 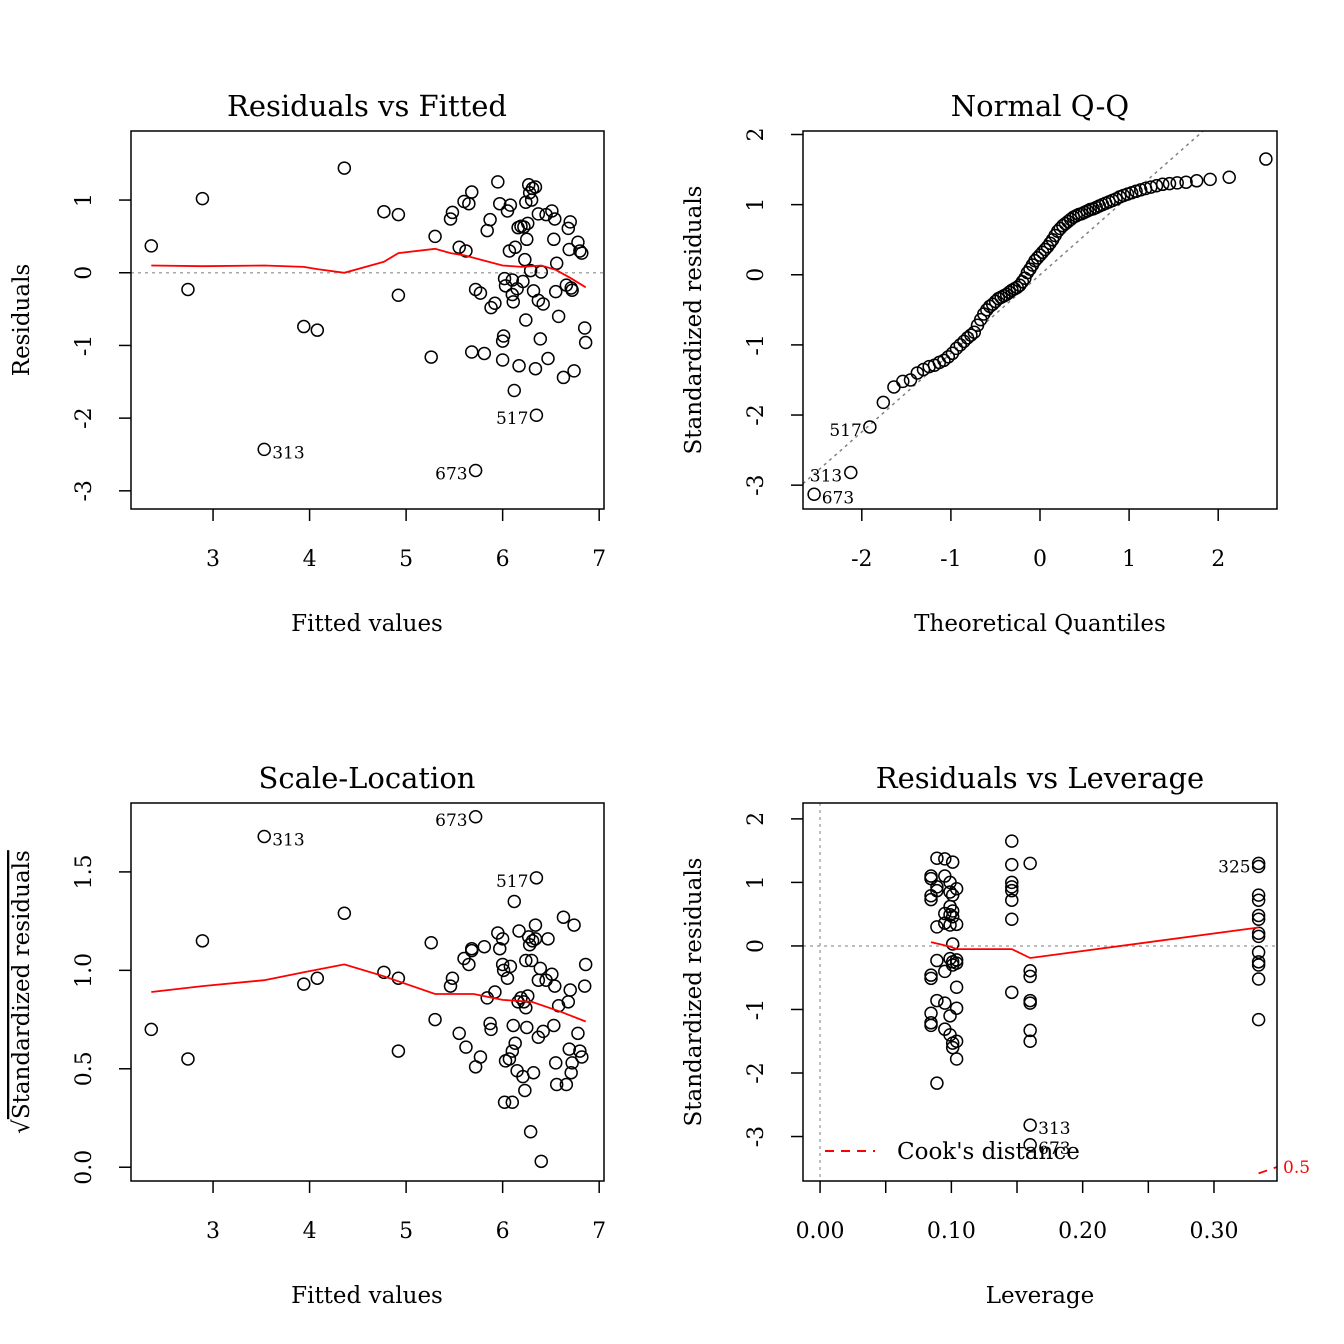 What do you see at coordinates (213, 1231) in the screenshot?
I see `x-tick-label: 3` at bounding box center [213, 1231].